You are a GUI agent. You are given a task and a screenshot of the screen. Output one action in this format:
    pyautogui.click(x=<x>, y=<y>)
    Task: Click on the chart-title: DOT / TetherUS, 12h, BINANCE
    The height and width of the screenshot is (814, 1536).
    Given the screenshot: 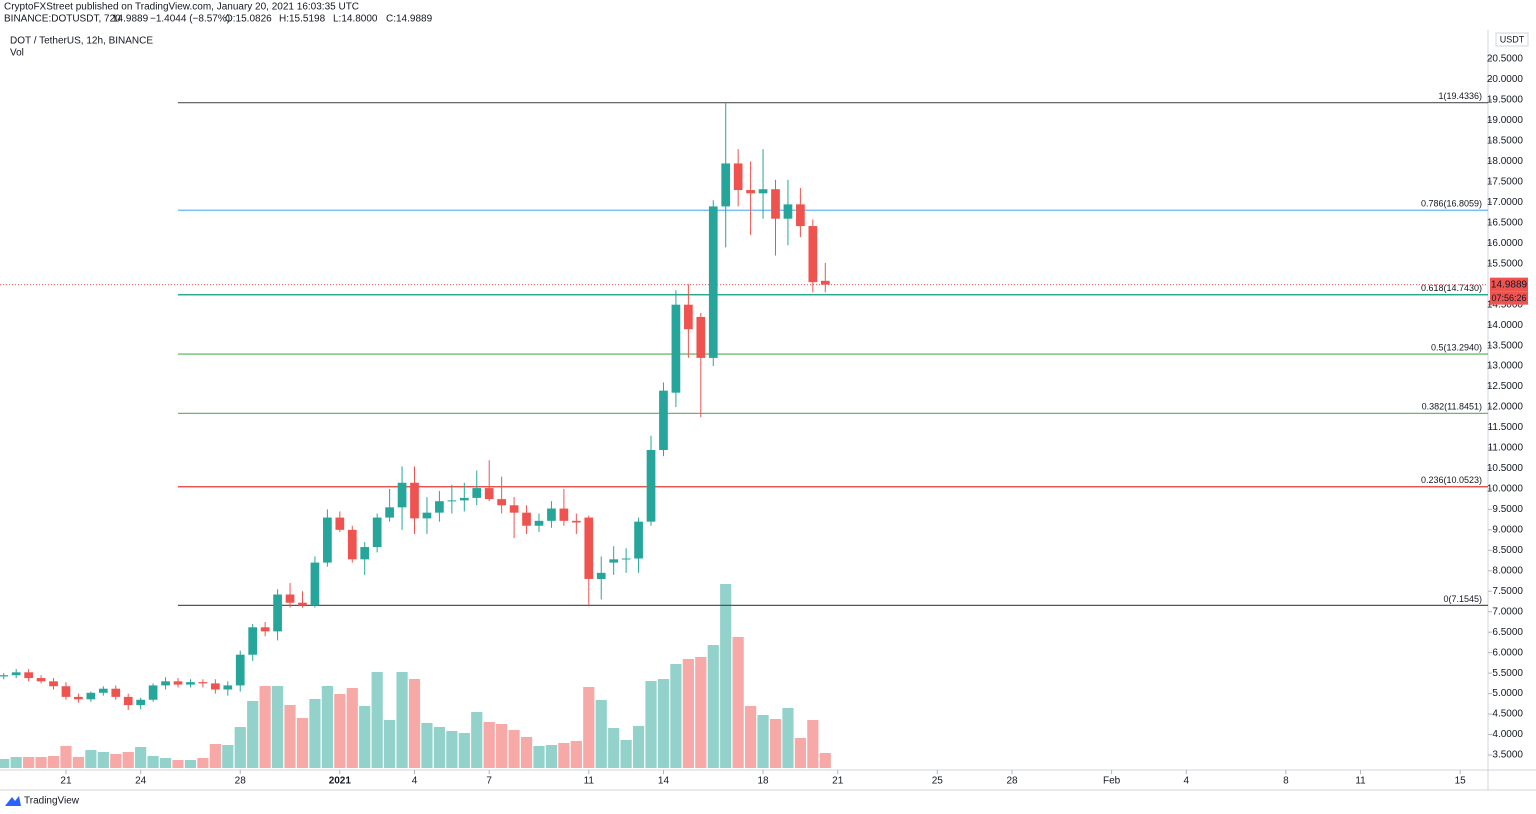 What is the action you would take?
    pyautogui.click(x=81, y=41)
    